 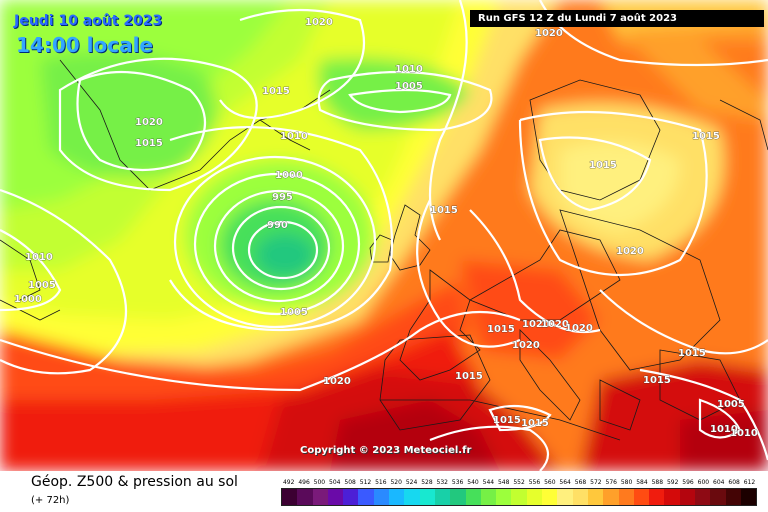 I want to click on legend-level-label: 568, so click(x=580, y=482).